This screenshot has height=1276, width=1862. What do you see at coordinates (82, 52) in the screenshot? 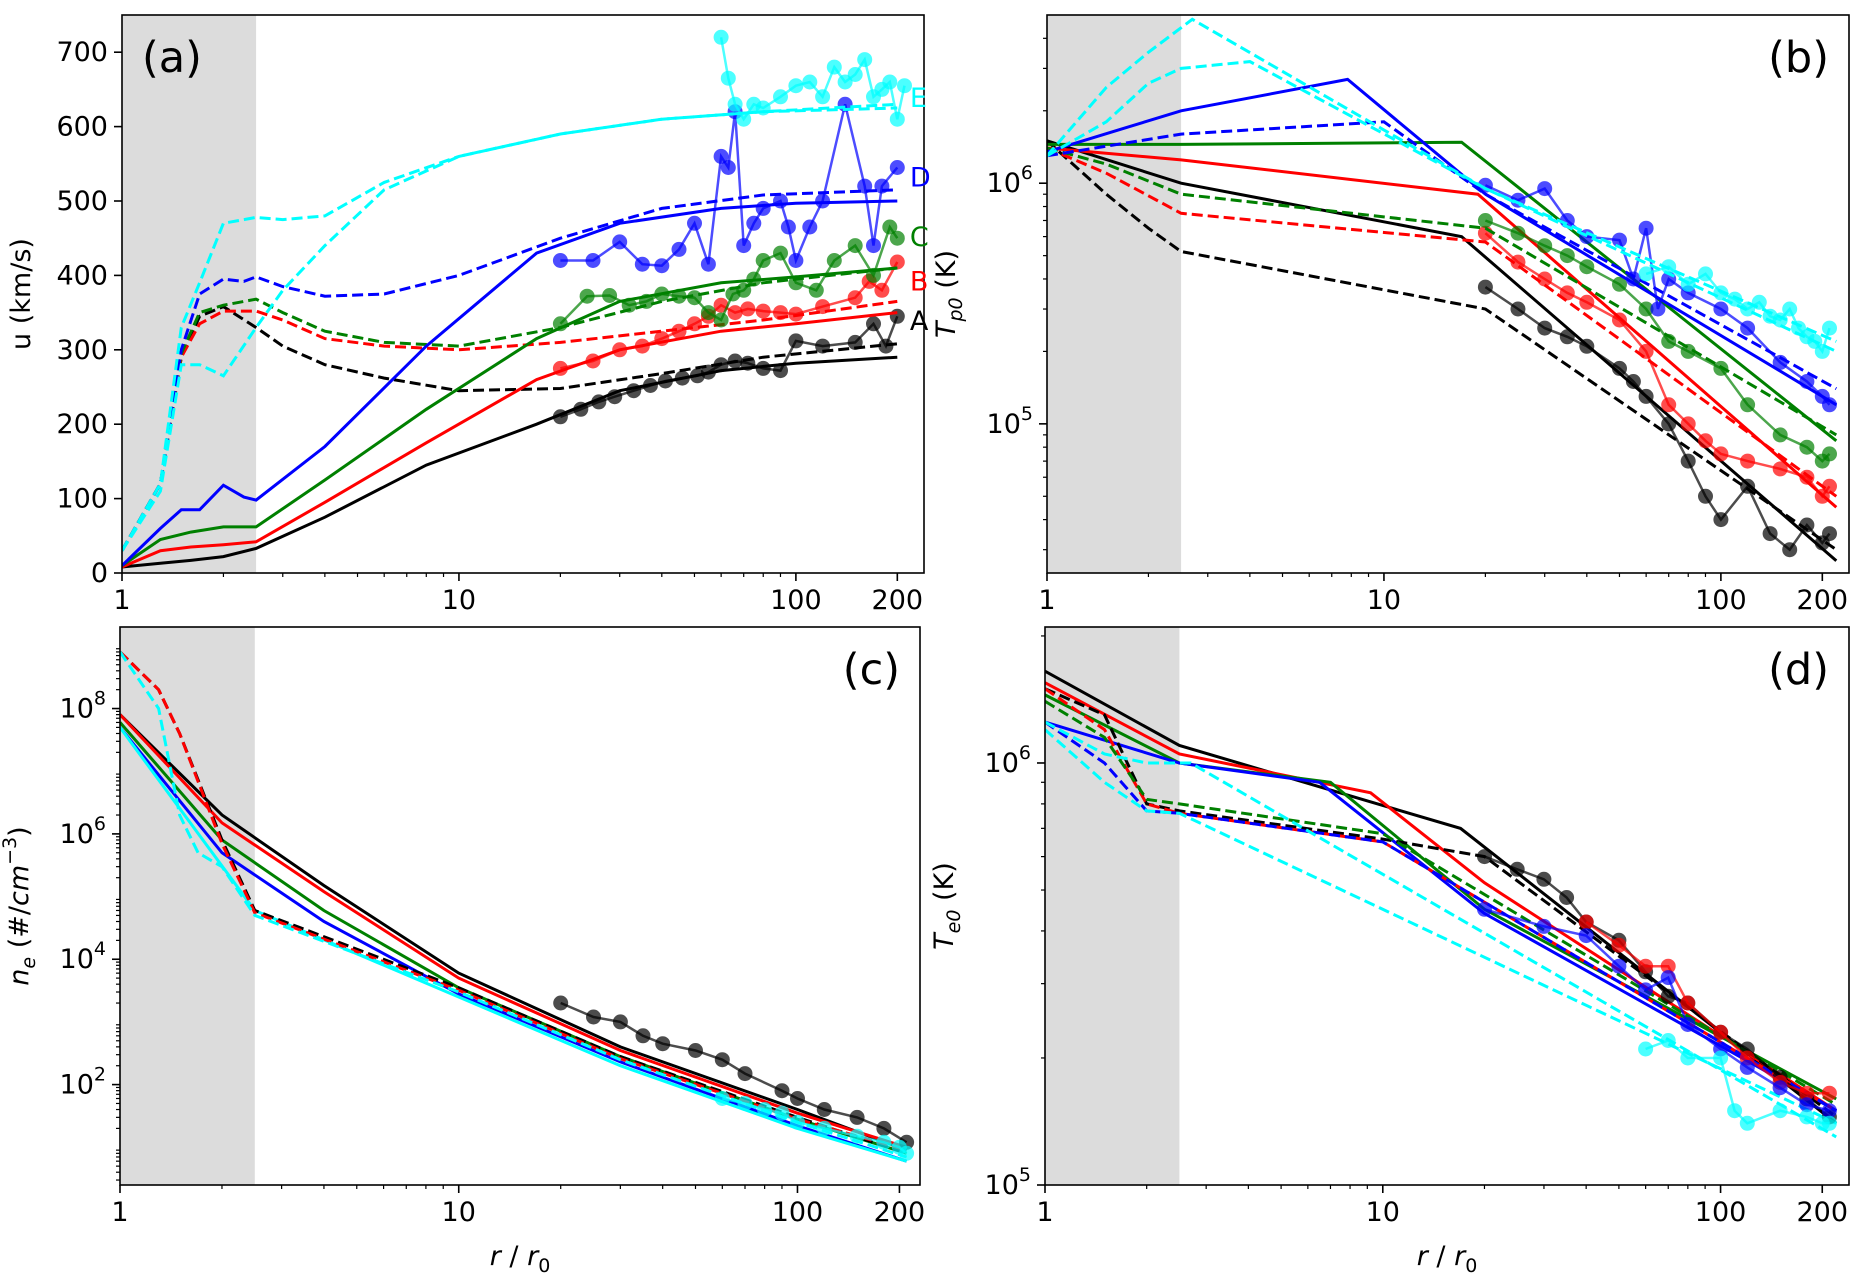
I see `y-tick-label: 700` at bounding box center [82, 52].